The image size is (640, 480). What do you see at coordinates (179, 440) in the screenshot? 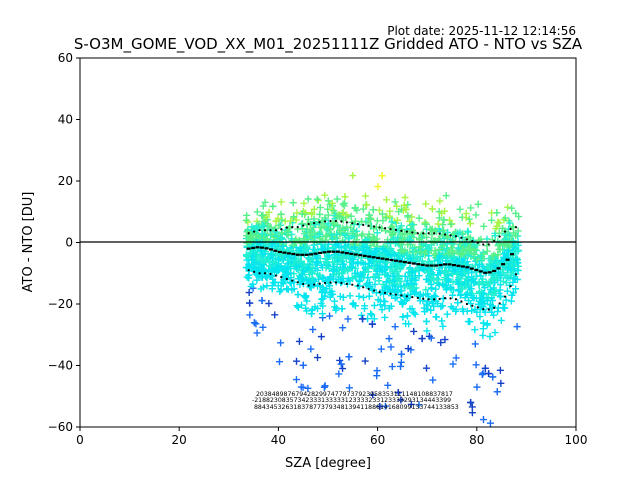
I see `x-tick-label: 20` at bounding box center [179, 440].